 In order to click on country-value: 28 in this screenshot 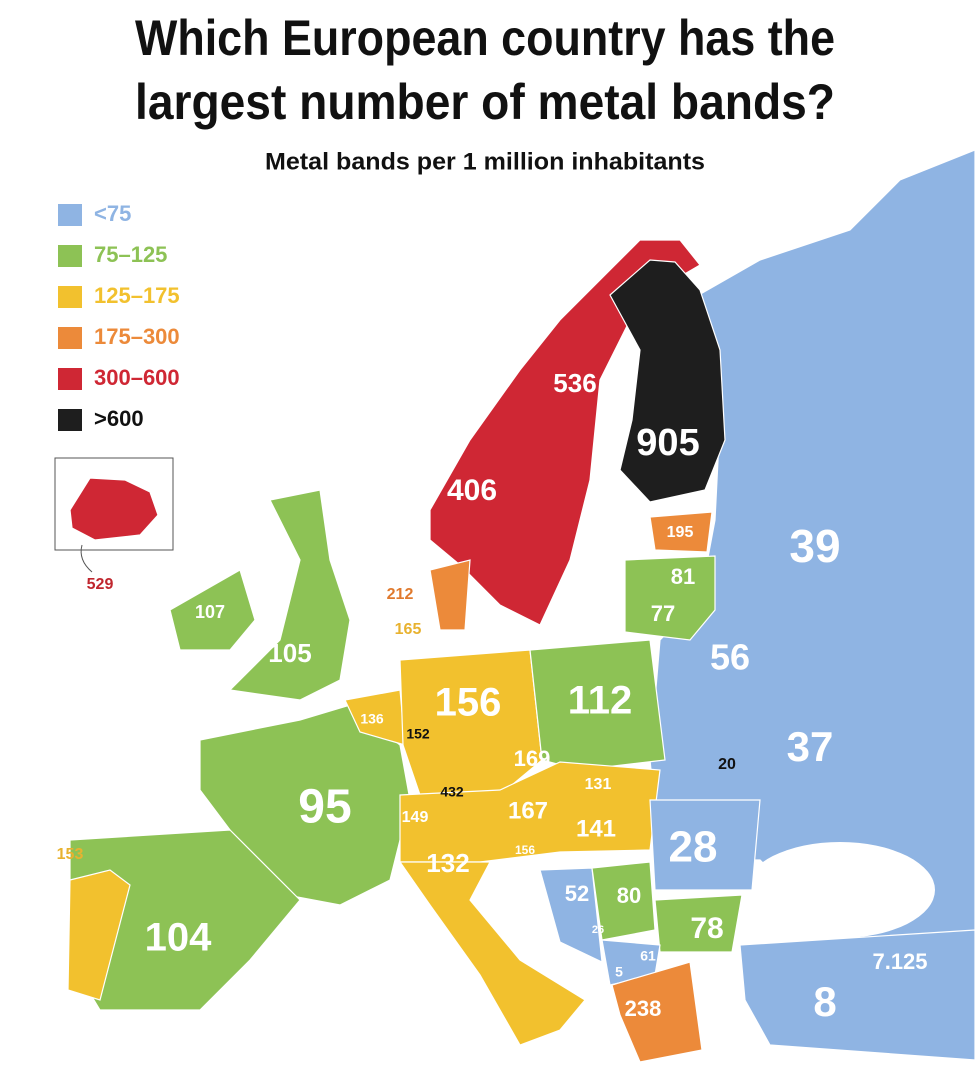, I will do `click(693, 847)`.